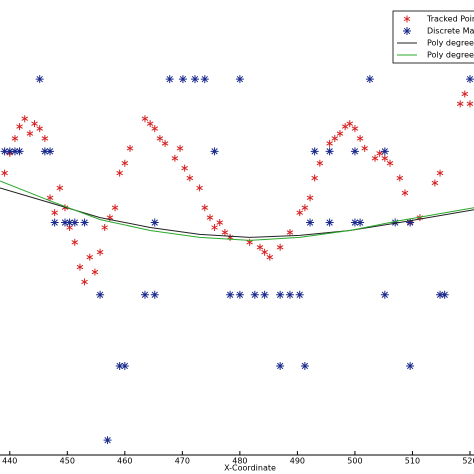 The height and width of the screenshot is (474, 474). Describe the element at coordinates (9, 461) in the screenshot. I see `x-tick-label: 440` at that location.